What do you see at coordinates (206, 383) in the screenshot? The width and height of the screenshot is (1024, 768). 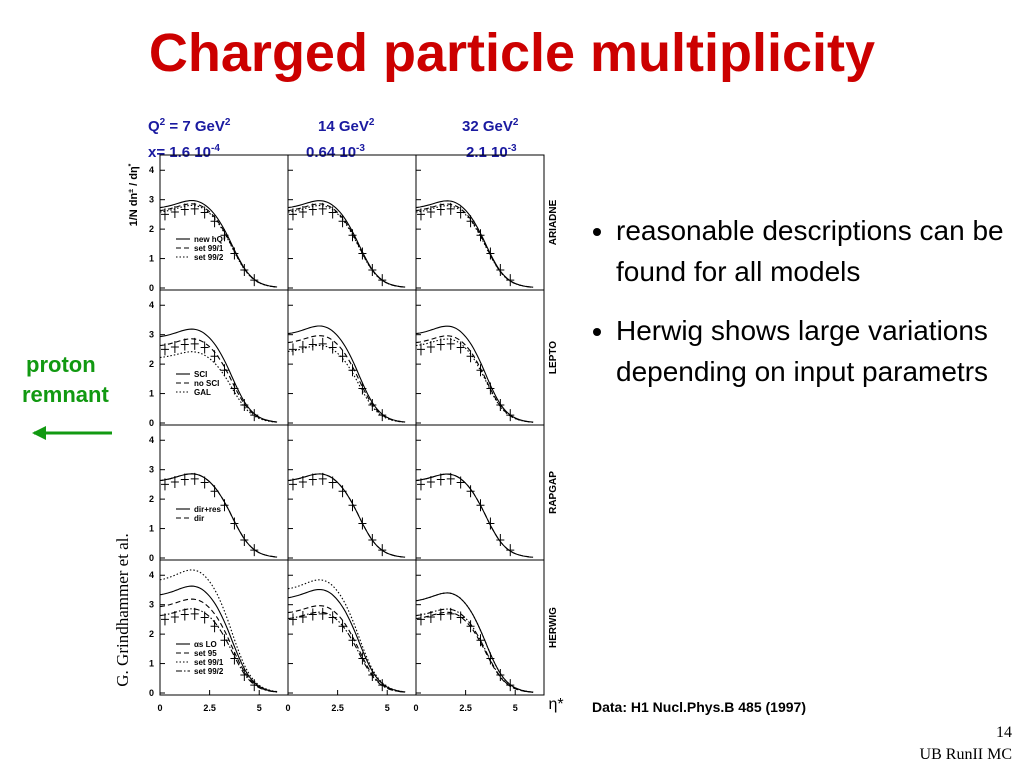 I see `legend-label: no SCI` at bounding box center [206, 383].